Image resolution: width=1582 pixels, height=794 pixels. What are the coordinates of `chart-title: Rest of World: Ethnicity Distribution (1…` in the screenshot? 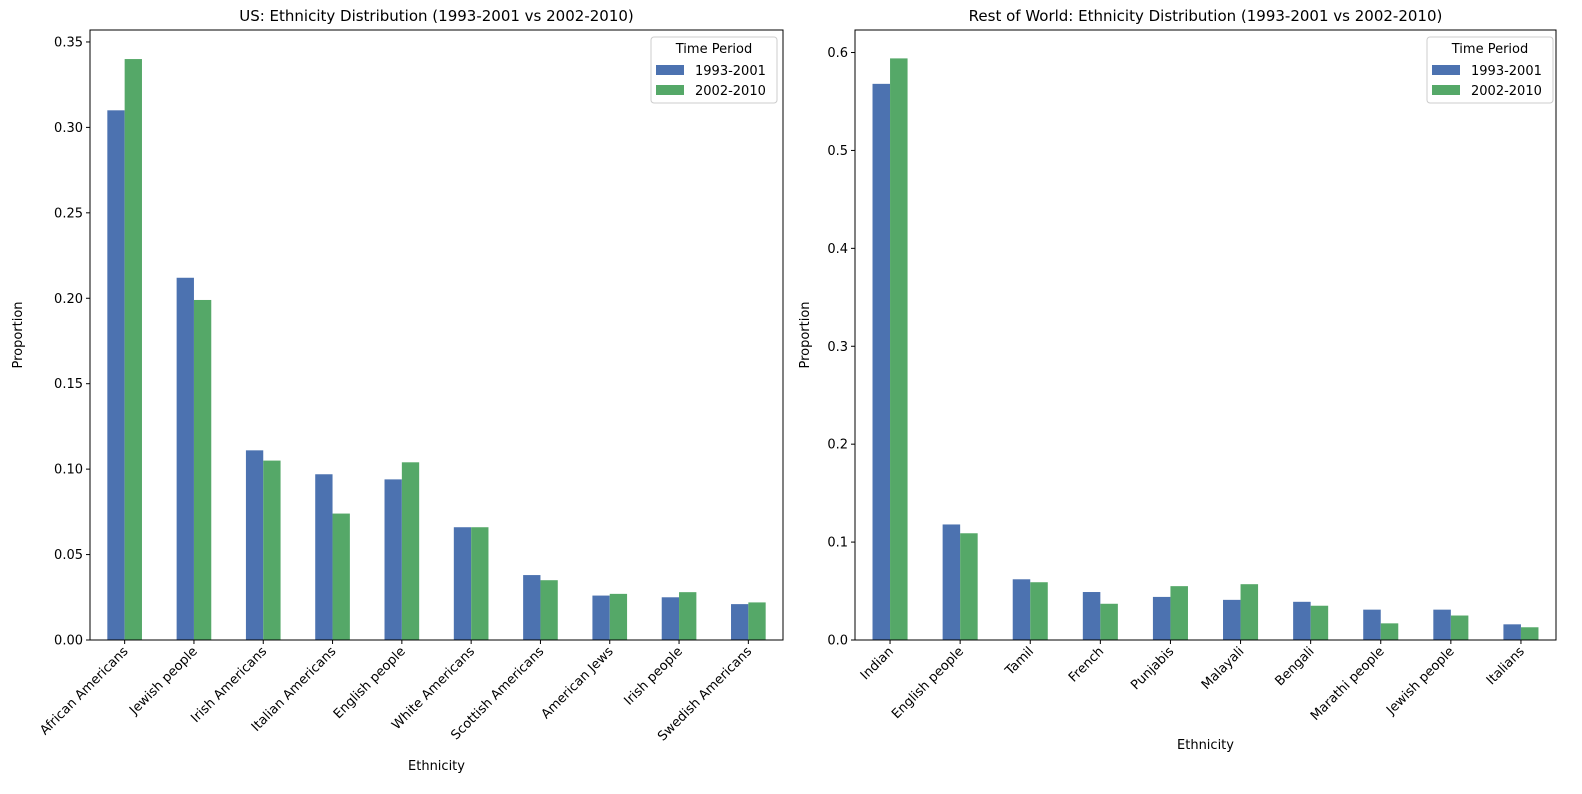 It's located at (1206, 16).